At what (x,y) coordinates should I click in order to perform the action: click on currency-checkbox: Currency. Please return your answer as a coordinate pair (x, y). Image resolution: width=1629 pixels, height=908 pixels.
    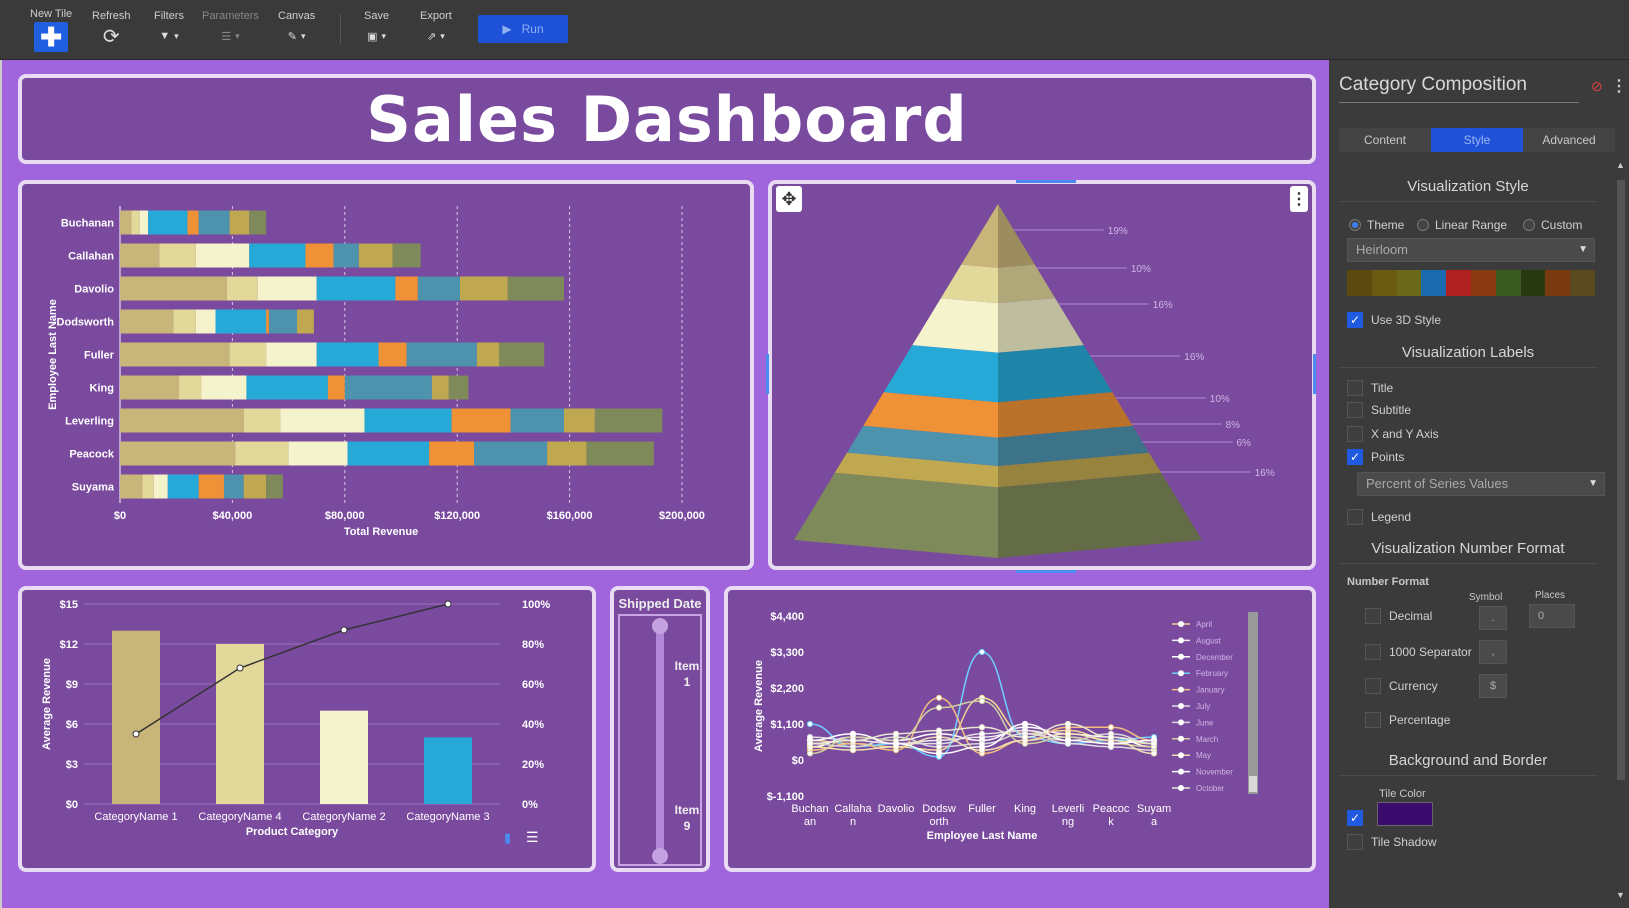
    Looking at the image, I should click on (1401, 686).